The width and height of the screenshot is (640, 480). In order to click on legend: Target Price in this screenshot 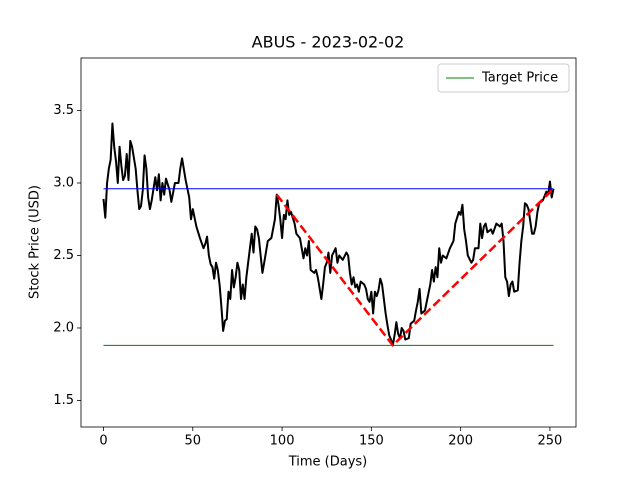, I will do `click(503, 78)`.